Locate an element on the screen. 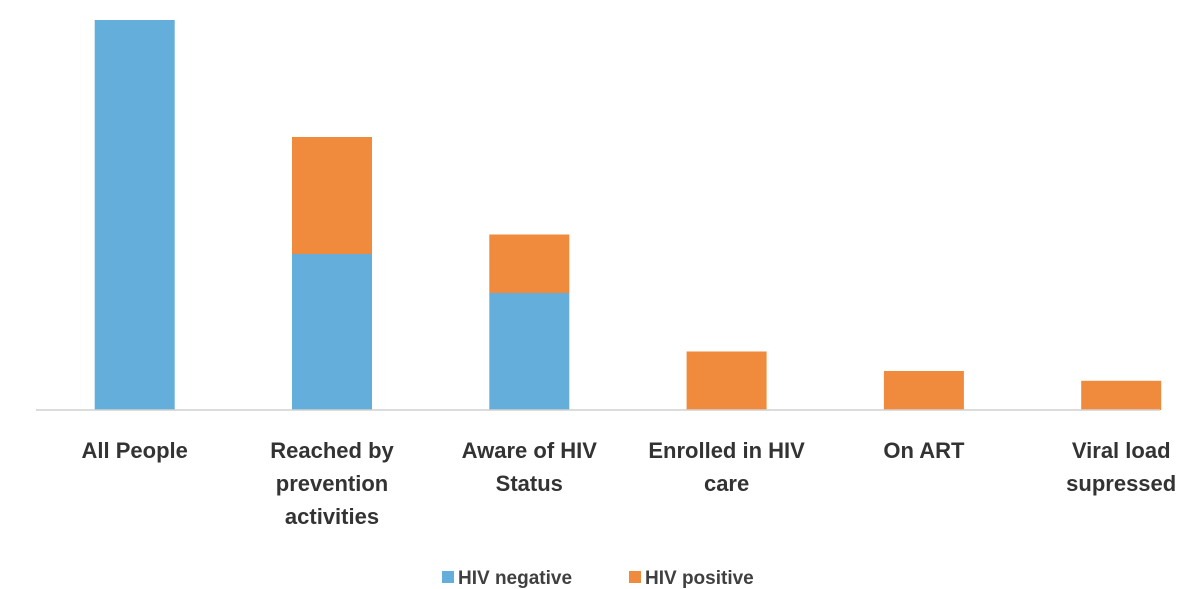 The height and width of the screenshot is (589, 1188). legend: HIV negative HIV positive is located at coordinates (598, 578).